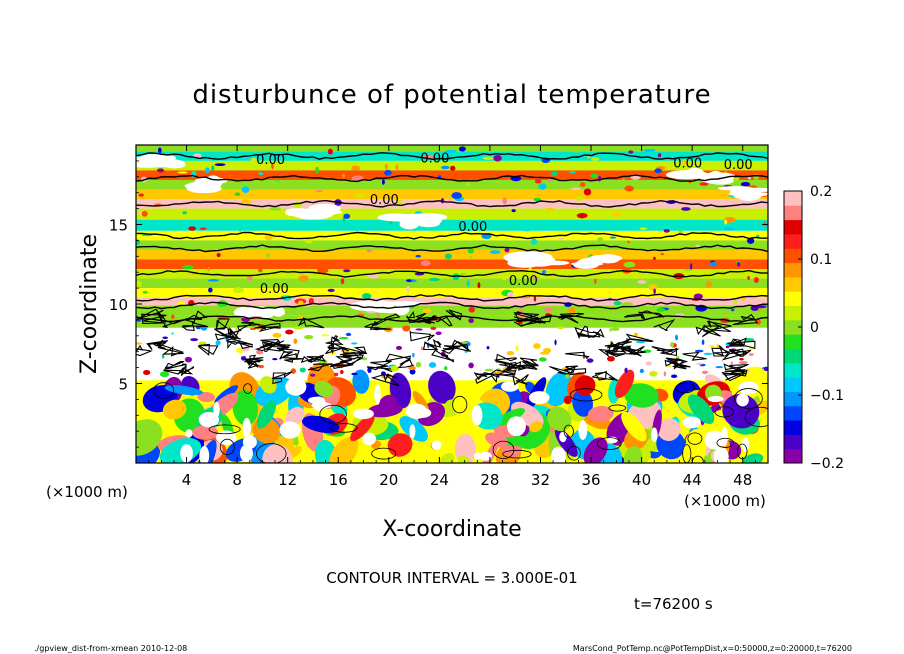 The height and width of the screenshot is (654, 904). What do you see at coordinates (814, 328) in the screenshot?
I see `colorbar-tick-label: 0` at bounding box center [814, 328].